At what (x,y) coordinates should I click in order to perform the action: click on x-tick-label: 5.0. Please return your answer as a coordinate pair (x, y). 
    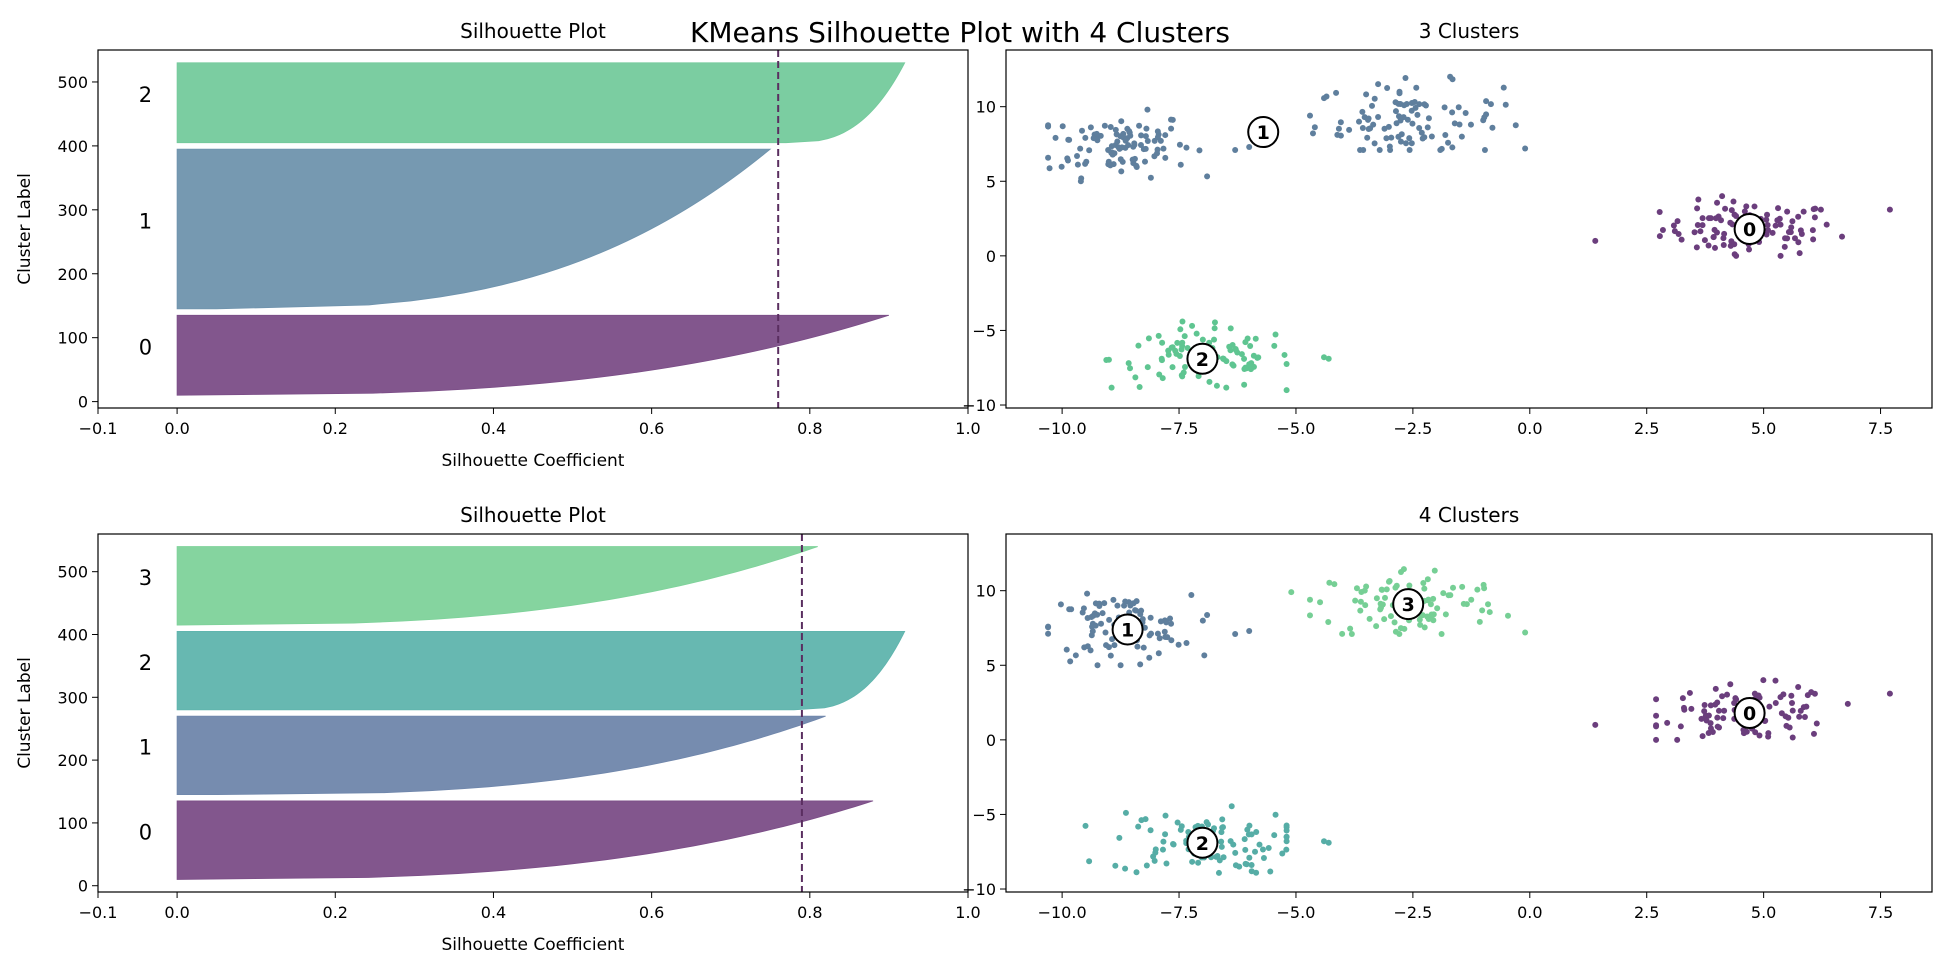
    Looking at the image, I should click on (1763, 428).